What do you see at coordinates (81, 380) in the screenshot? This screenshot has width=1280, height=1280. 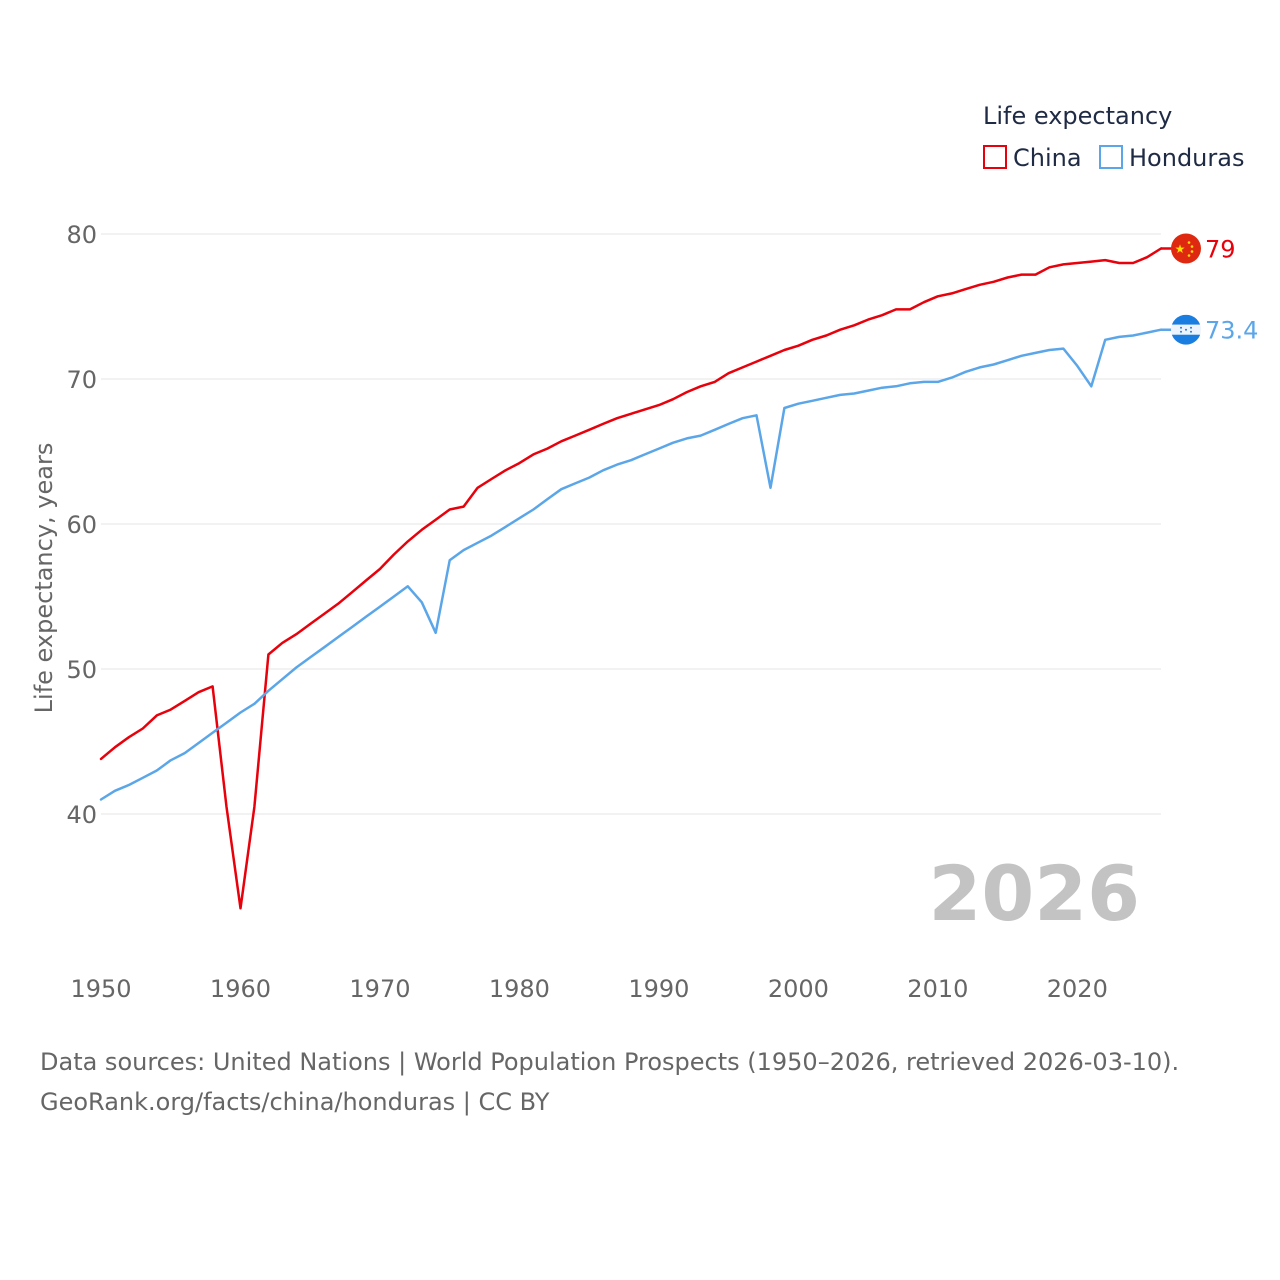 I see `y-tick-label: 70` at bounding box center [81, 380].